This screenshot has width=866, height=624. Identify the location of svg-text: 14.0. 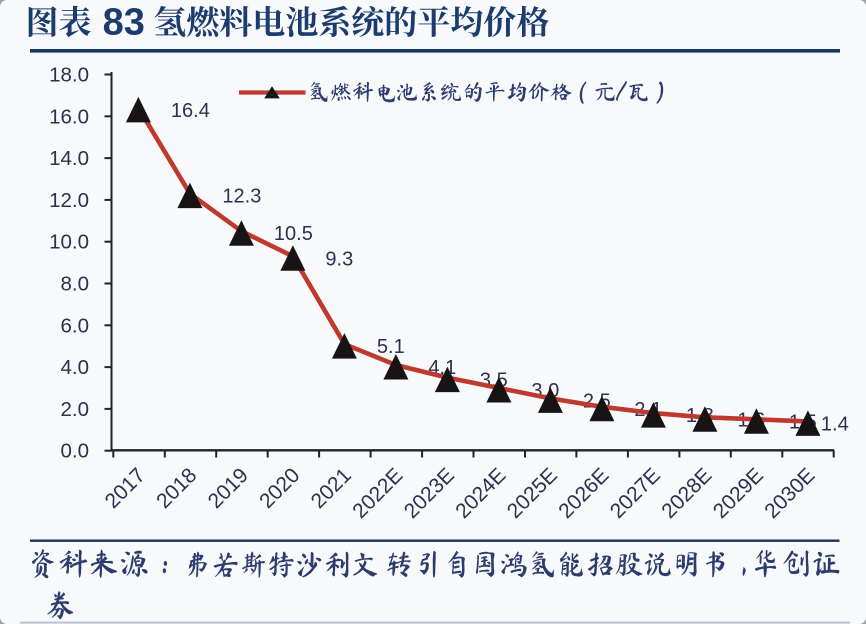
(69, 158).